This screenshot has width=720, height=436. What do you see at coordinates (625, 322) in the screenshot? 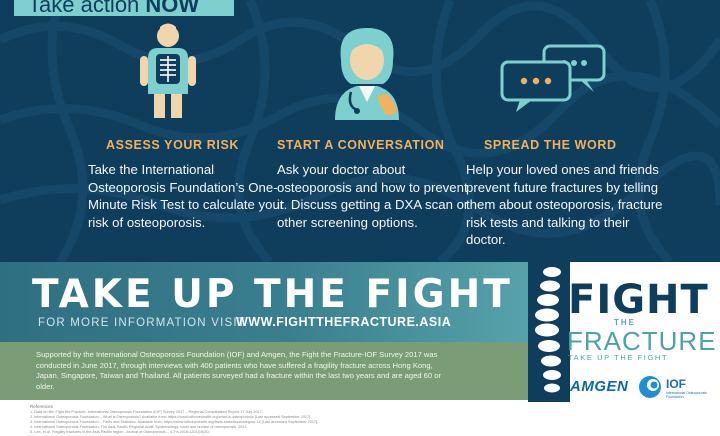
I see `the-logo-text: THE` at bounding box center [625, 322].